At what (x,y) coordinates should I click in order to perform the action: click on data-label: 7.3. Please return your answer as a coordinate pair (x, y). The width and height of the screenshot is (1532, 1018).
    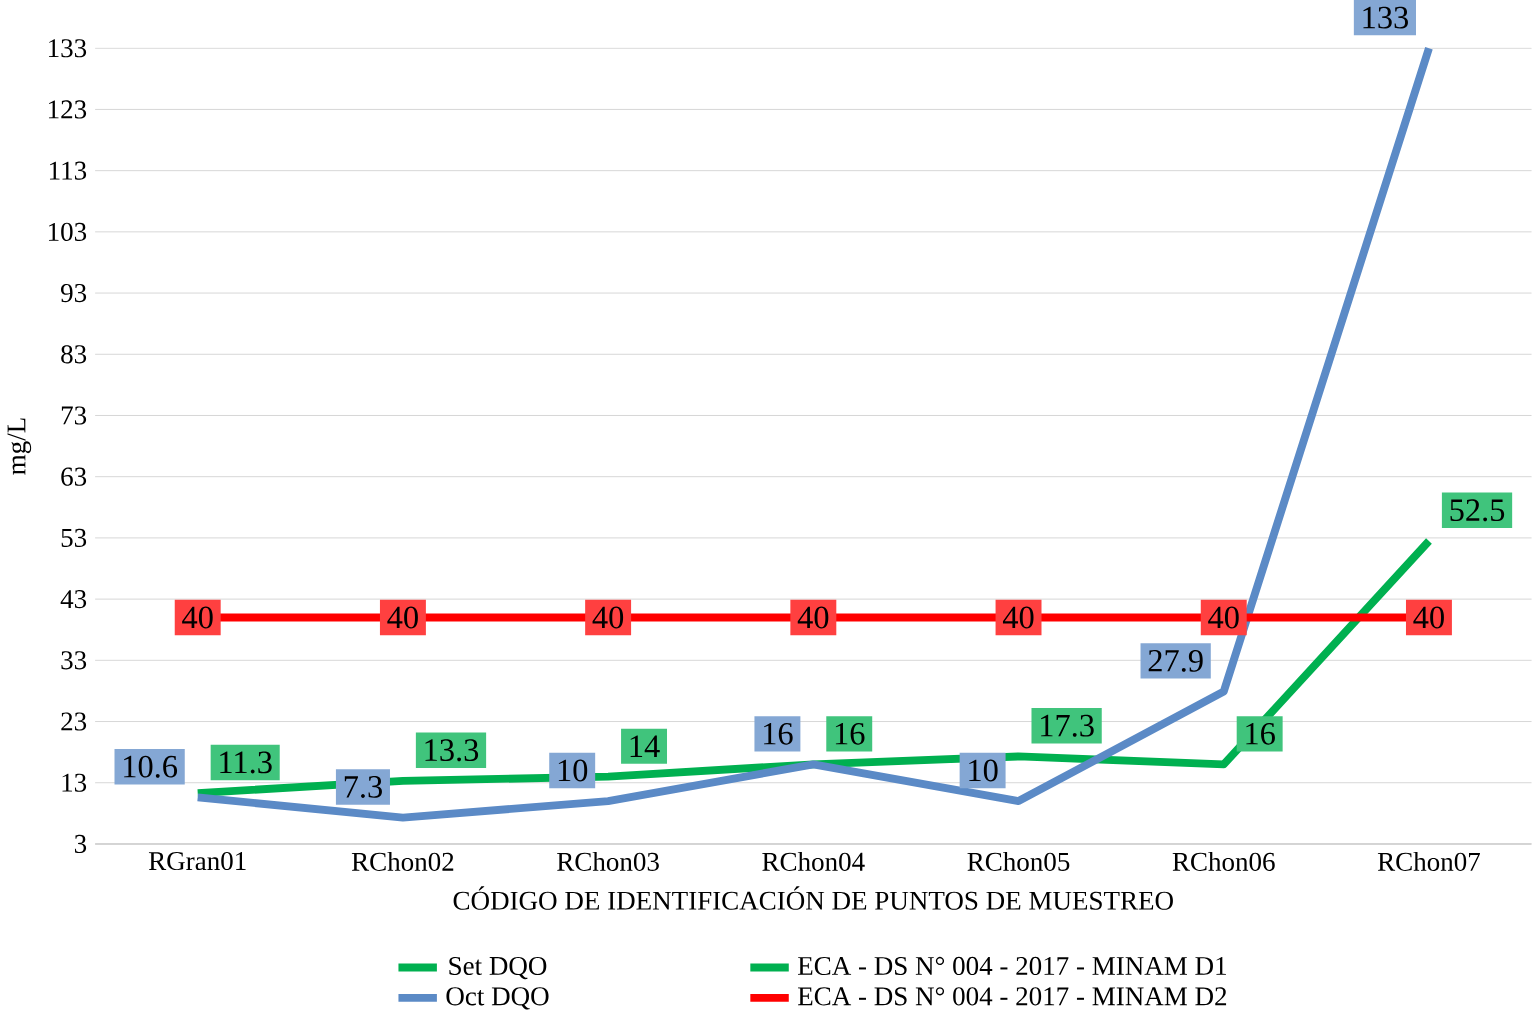
    Looking at the image, I should click on (363, 787).